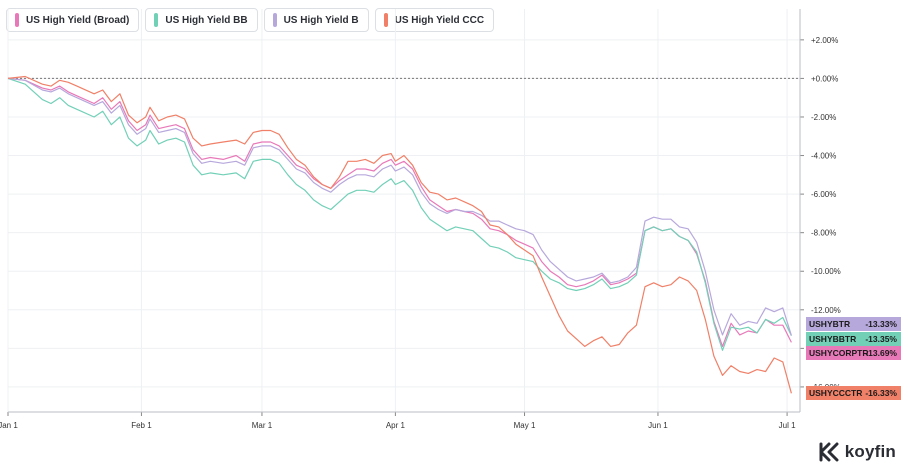 This screenshot has width=908, height=470. What do you see at coordinates (658, 425) in the screenshot?
I see `x-tick-label: Jun 1` at bounding box center [658, 425].